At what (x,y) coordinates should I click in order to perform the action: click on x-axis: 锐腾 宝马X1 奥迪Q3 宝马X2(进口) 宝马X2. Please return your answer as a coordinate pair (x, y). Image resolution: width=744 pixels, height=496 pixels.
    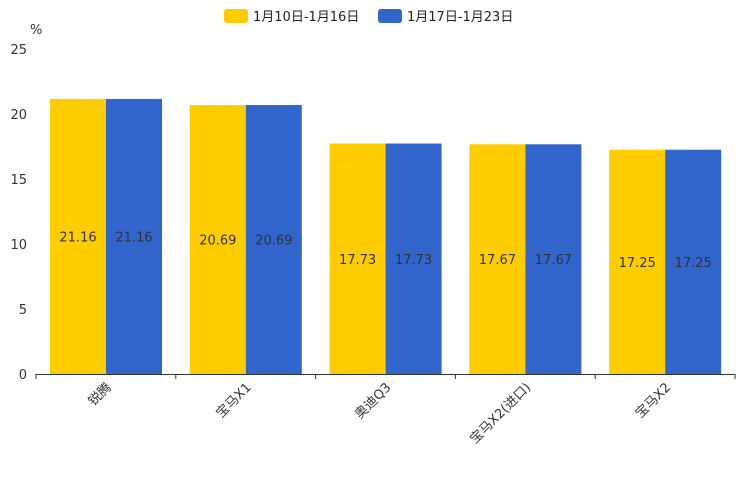
    Looking at the image, I should click on (385, 410).